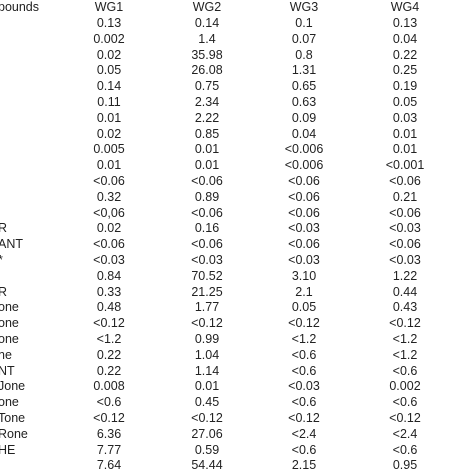 The height and width of the screenshot is (474, 474). Describe the element at coordinates (466, 466) in the screenshot. I see `cell: 18` at that location.